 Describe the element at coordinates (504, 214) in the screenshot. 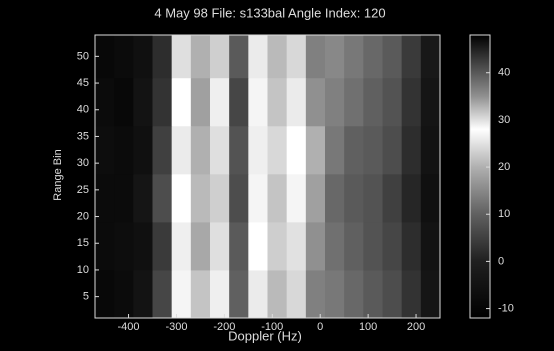

I see `colorbar-tick-label: 10` at that location.